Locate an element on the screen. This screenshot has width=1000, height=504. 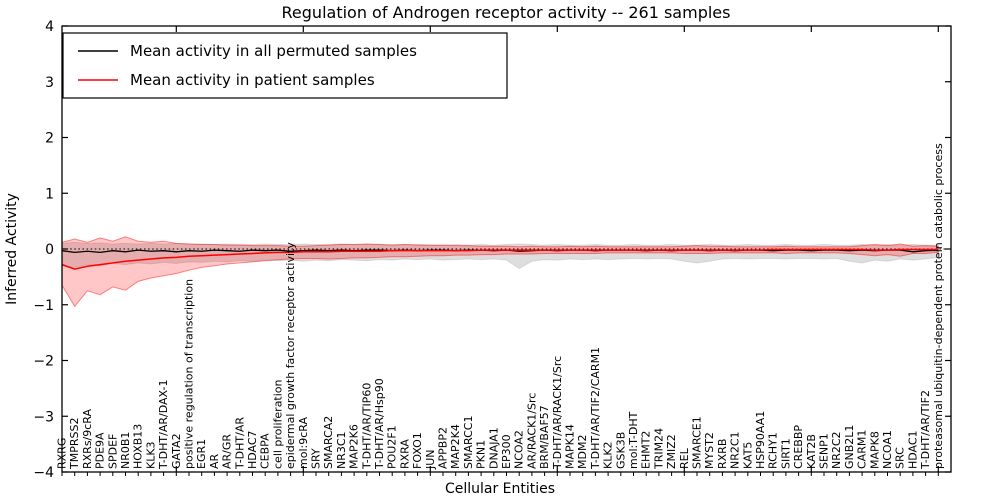
category-label: T-DHT/AR/TIF2/CARM1 is located at coordinates (595, 408).